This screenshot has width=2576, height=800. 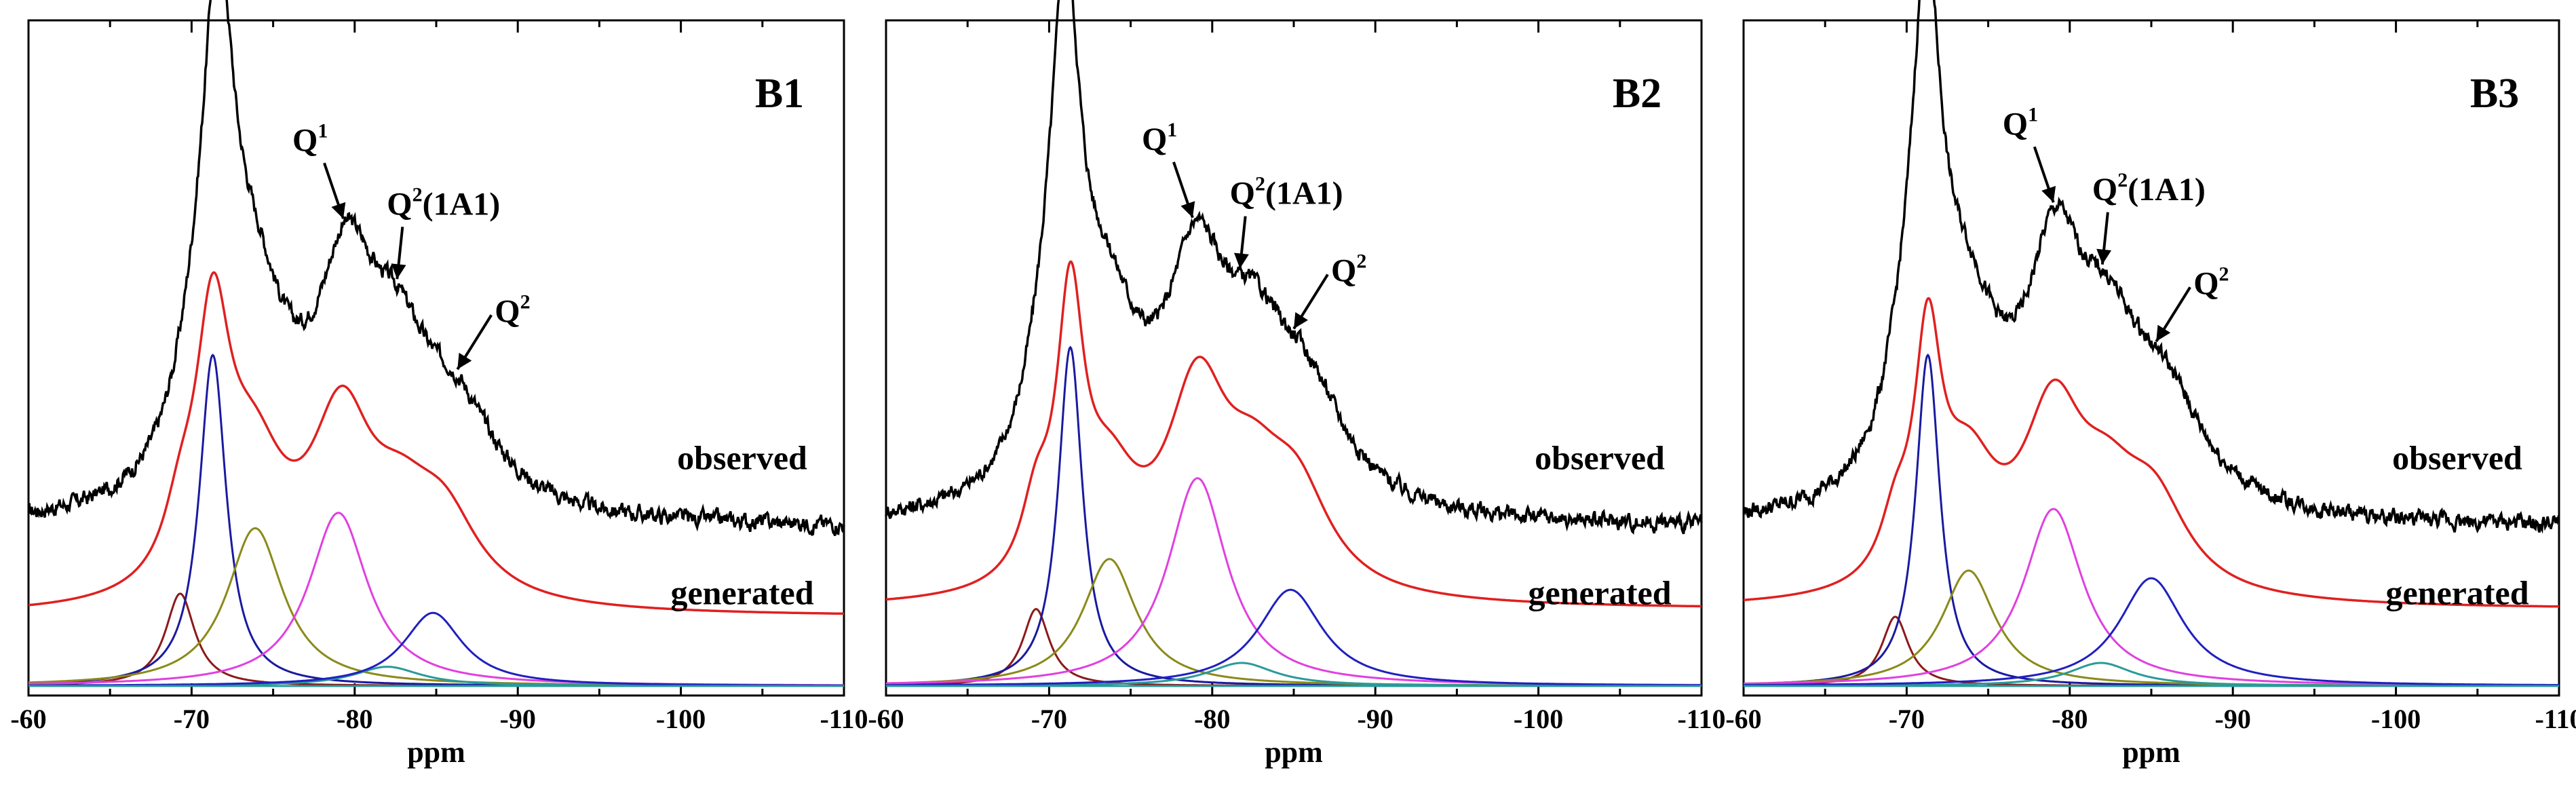 What do you see at coordinates (779, 94) in the screenshot?
I see `panel-label: B1` at bounding box center [779, 94].